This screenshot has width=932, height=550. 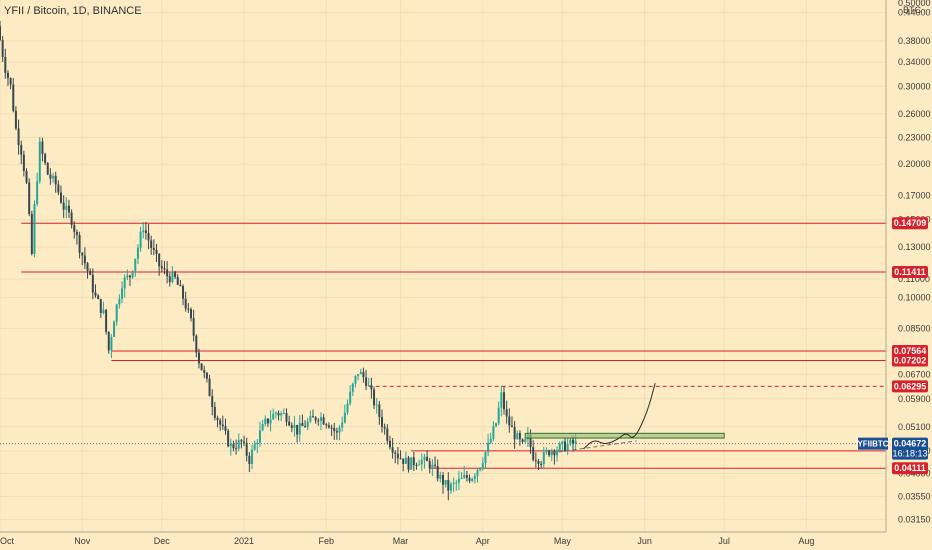 What do you see at coordinates (910, 272) in the screenshot?
I see `level-price-tag-label: 0.11411` at bounding box center [910, 272].